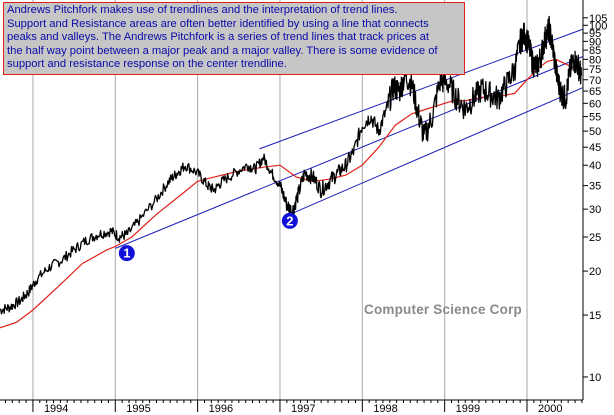 The image size is (614, 415). I want to click on y-tick-label: 45, so click(595, 148).